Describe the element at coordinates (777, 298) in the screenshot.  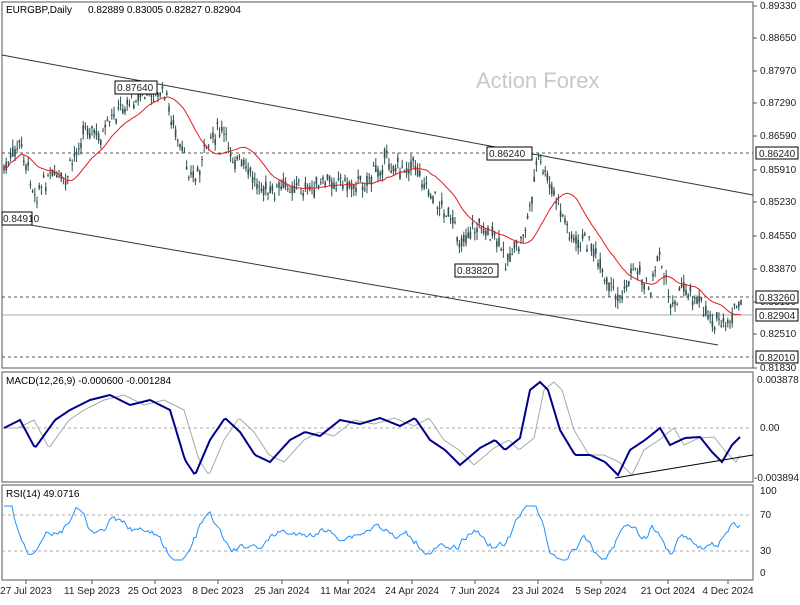
I see `svg-text: 0.83260` at that location.